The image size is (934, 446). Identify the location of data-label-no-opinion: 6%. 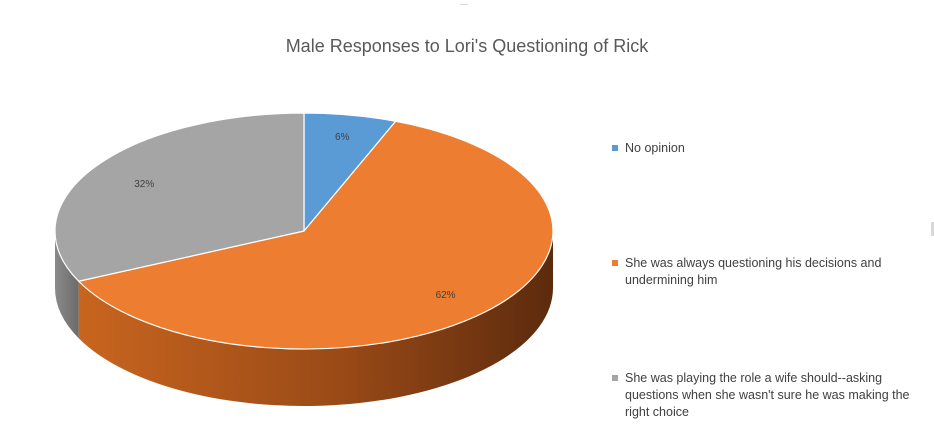
(342, 137).